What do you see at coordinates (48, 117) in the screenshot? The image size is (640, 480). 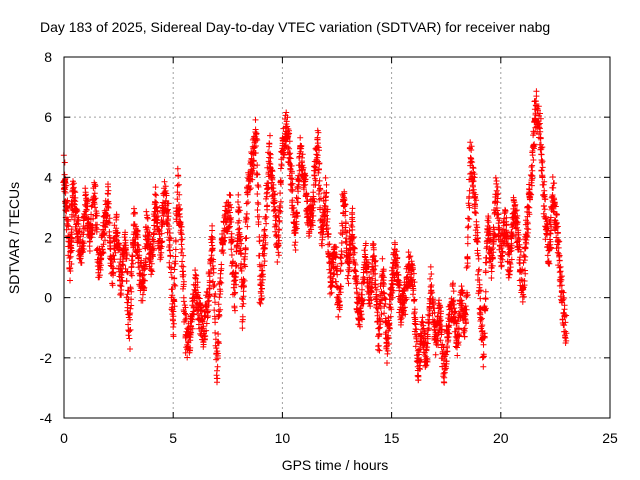 I see `y-tick-label: 6` at bounding box center [48, 117].